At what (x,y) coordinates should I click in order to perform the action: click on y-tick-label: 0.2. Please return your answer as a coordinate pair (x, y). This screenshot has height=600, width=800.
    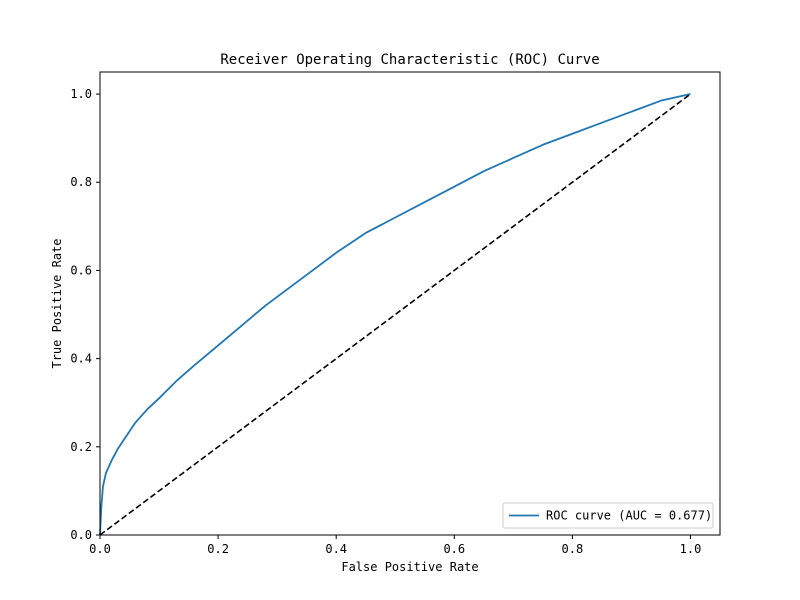
    Looking at the image, I should click on (81, 447).